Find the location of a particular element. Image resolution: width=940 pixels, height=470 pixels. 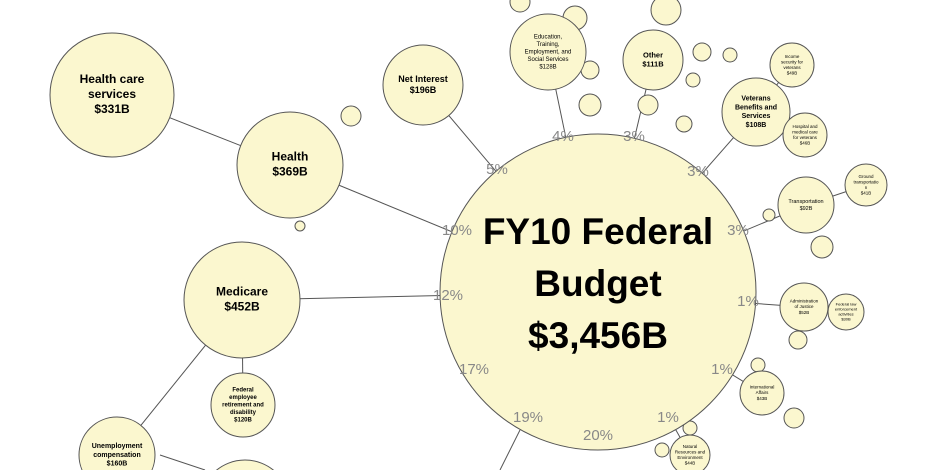

node-label: Resources and is located at coordinates (690, 451).